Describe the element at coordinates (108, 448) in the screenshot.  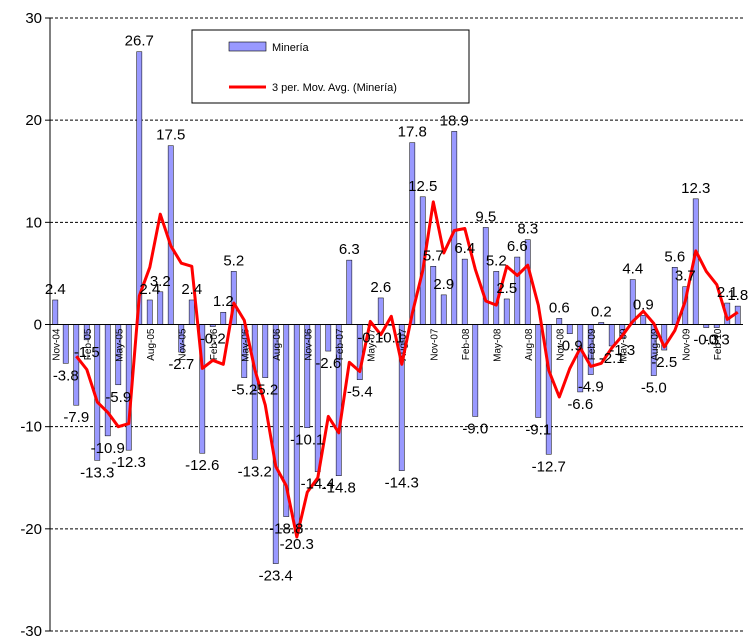
I see `data-label: -10.9` at that location.